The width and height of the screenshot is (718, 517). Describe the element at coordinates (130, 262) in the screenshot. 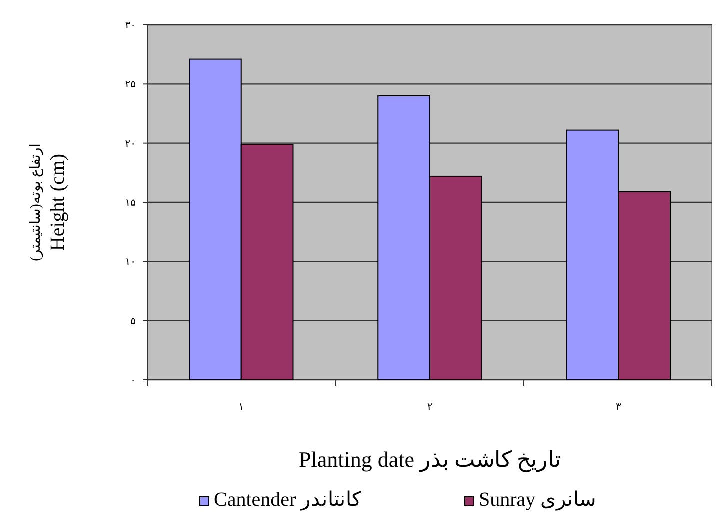

I see `y-tick-label: ۱۰` at that location.